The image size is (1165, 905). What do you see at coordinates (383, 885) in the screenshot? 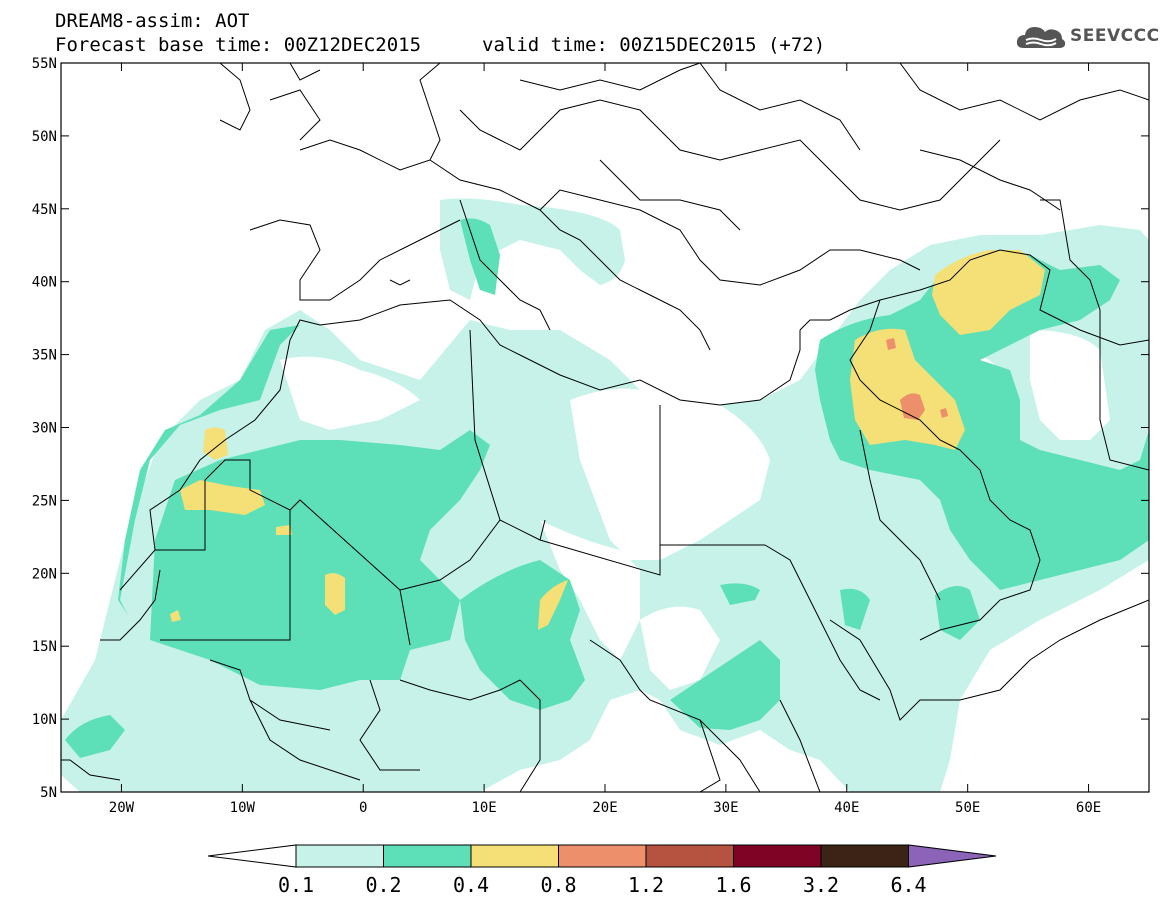
I see `colorbar-label: 0.2` at bounding box center [383, 885].